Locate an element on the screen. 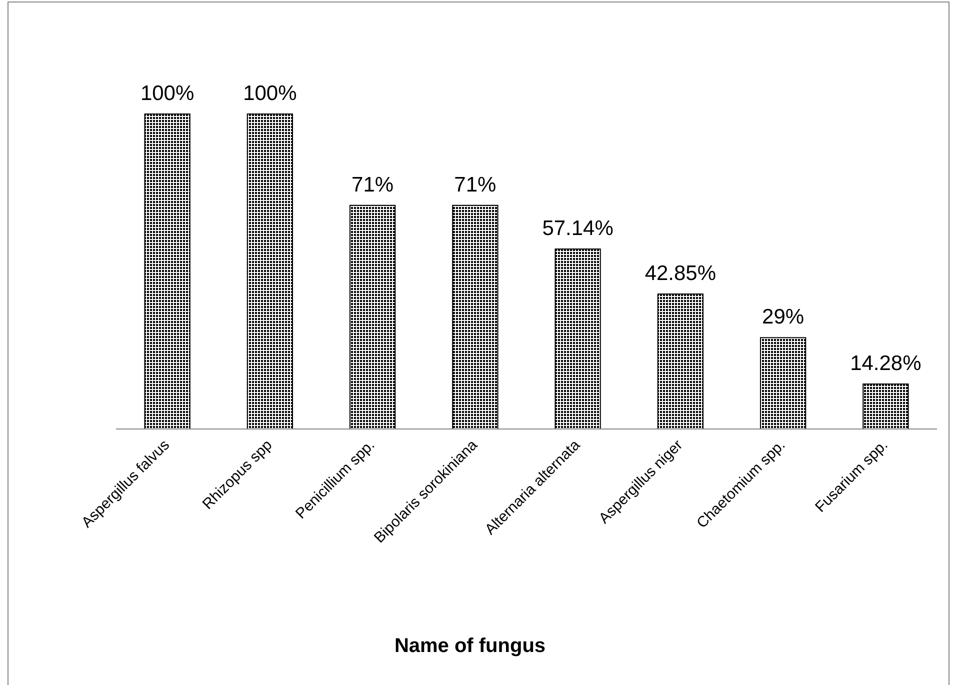 This screenshot has width=955, height=685. x-axis-title: Name of fungus is located at coordinates (470, 646).